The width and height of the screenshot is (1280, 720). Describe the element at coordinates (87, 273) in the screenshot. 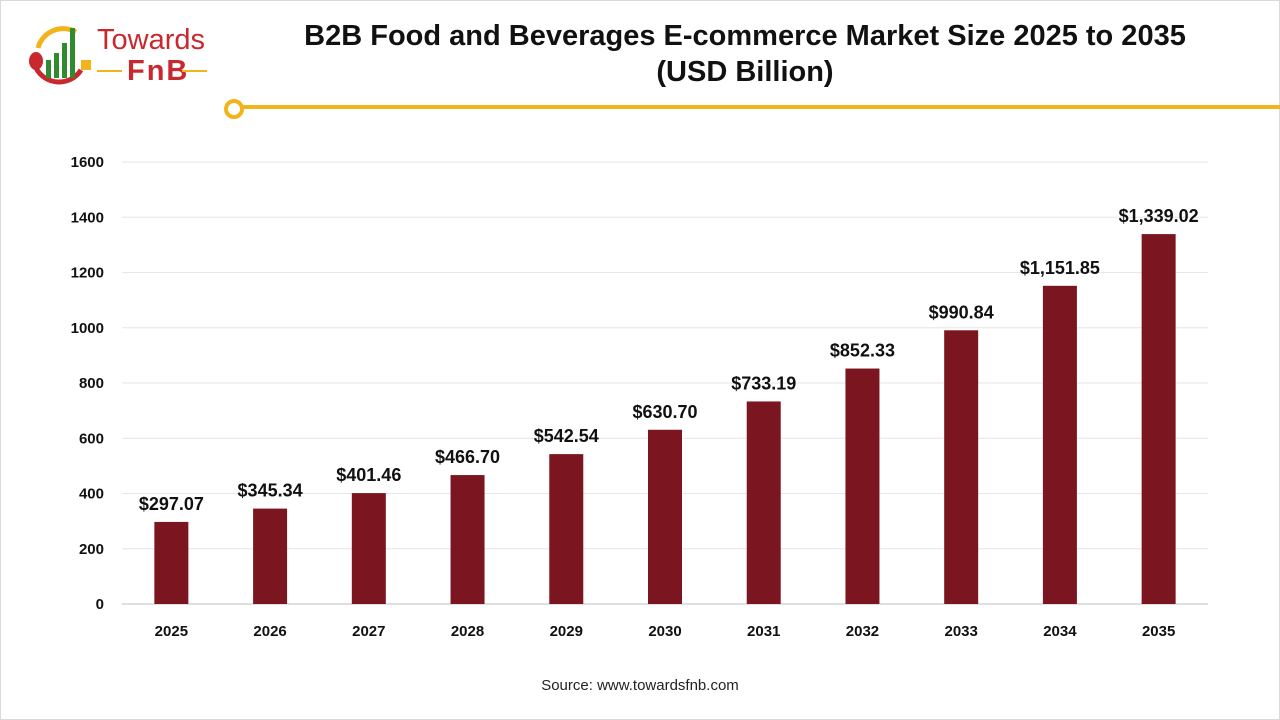

I see `y-tick-label: 1200` at that location.